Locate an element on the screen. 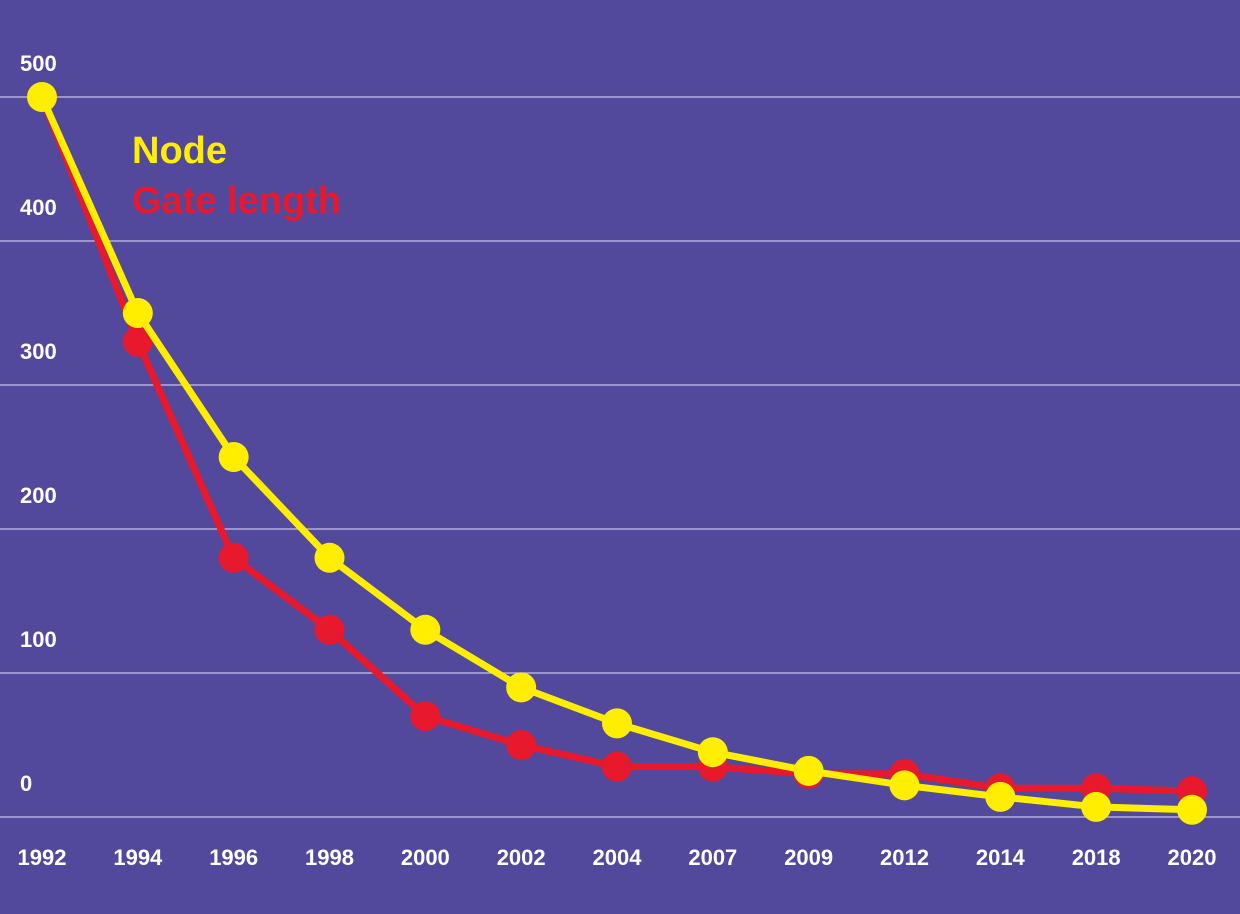  x-tick-label: 2009 is located at coordinates (808, 857).